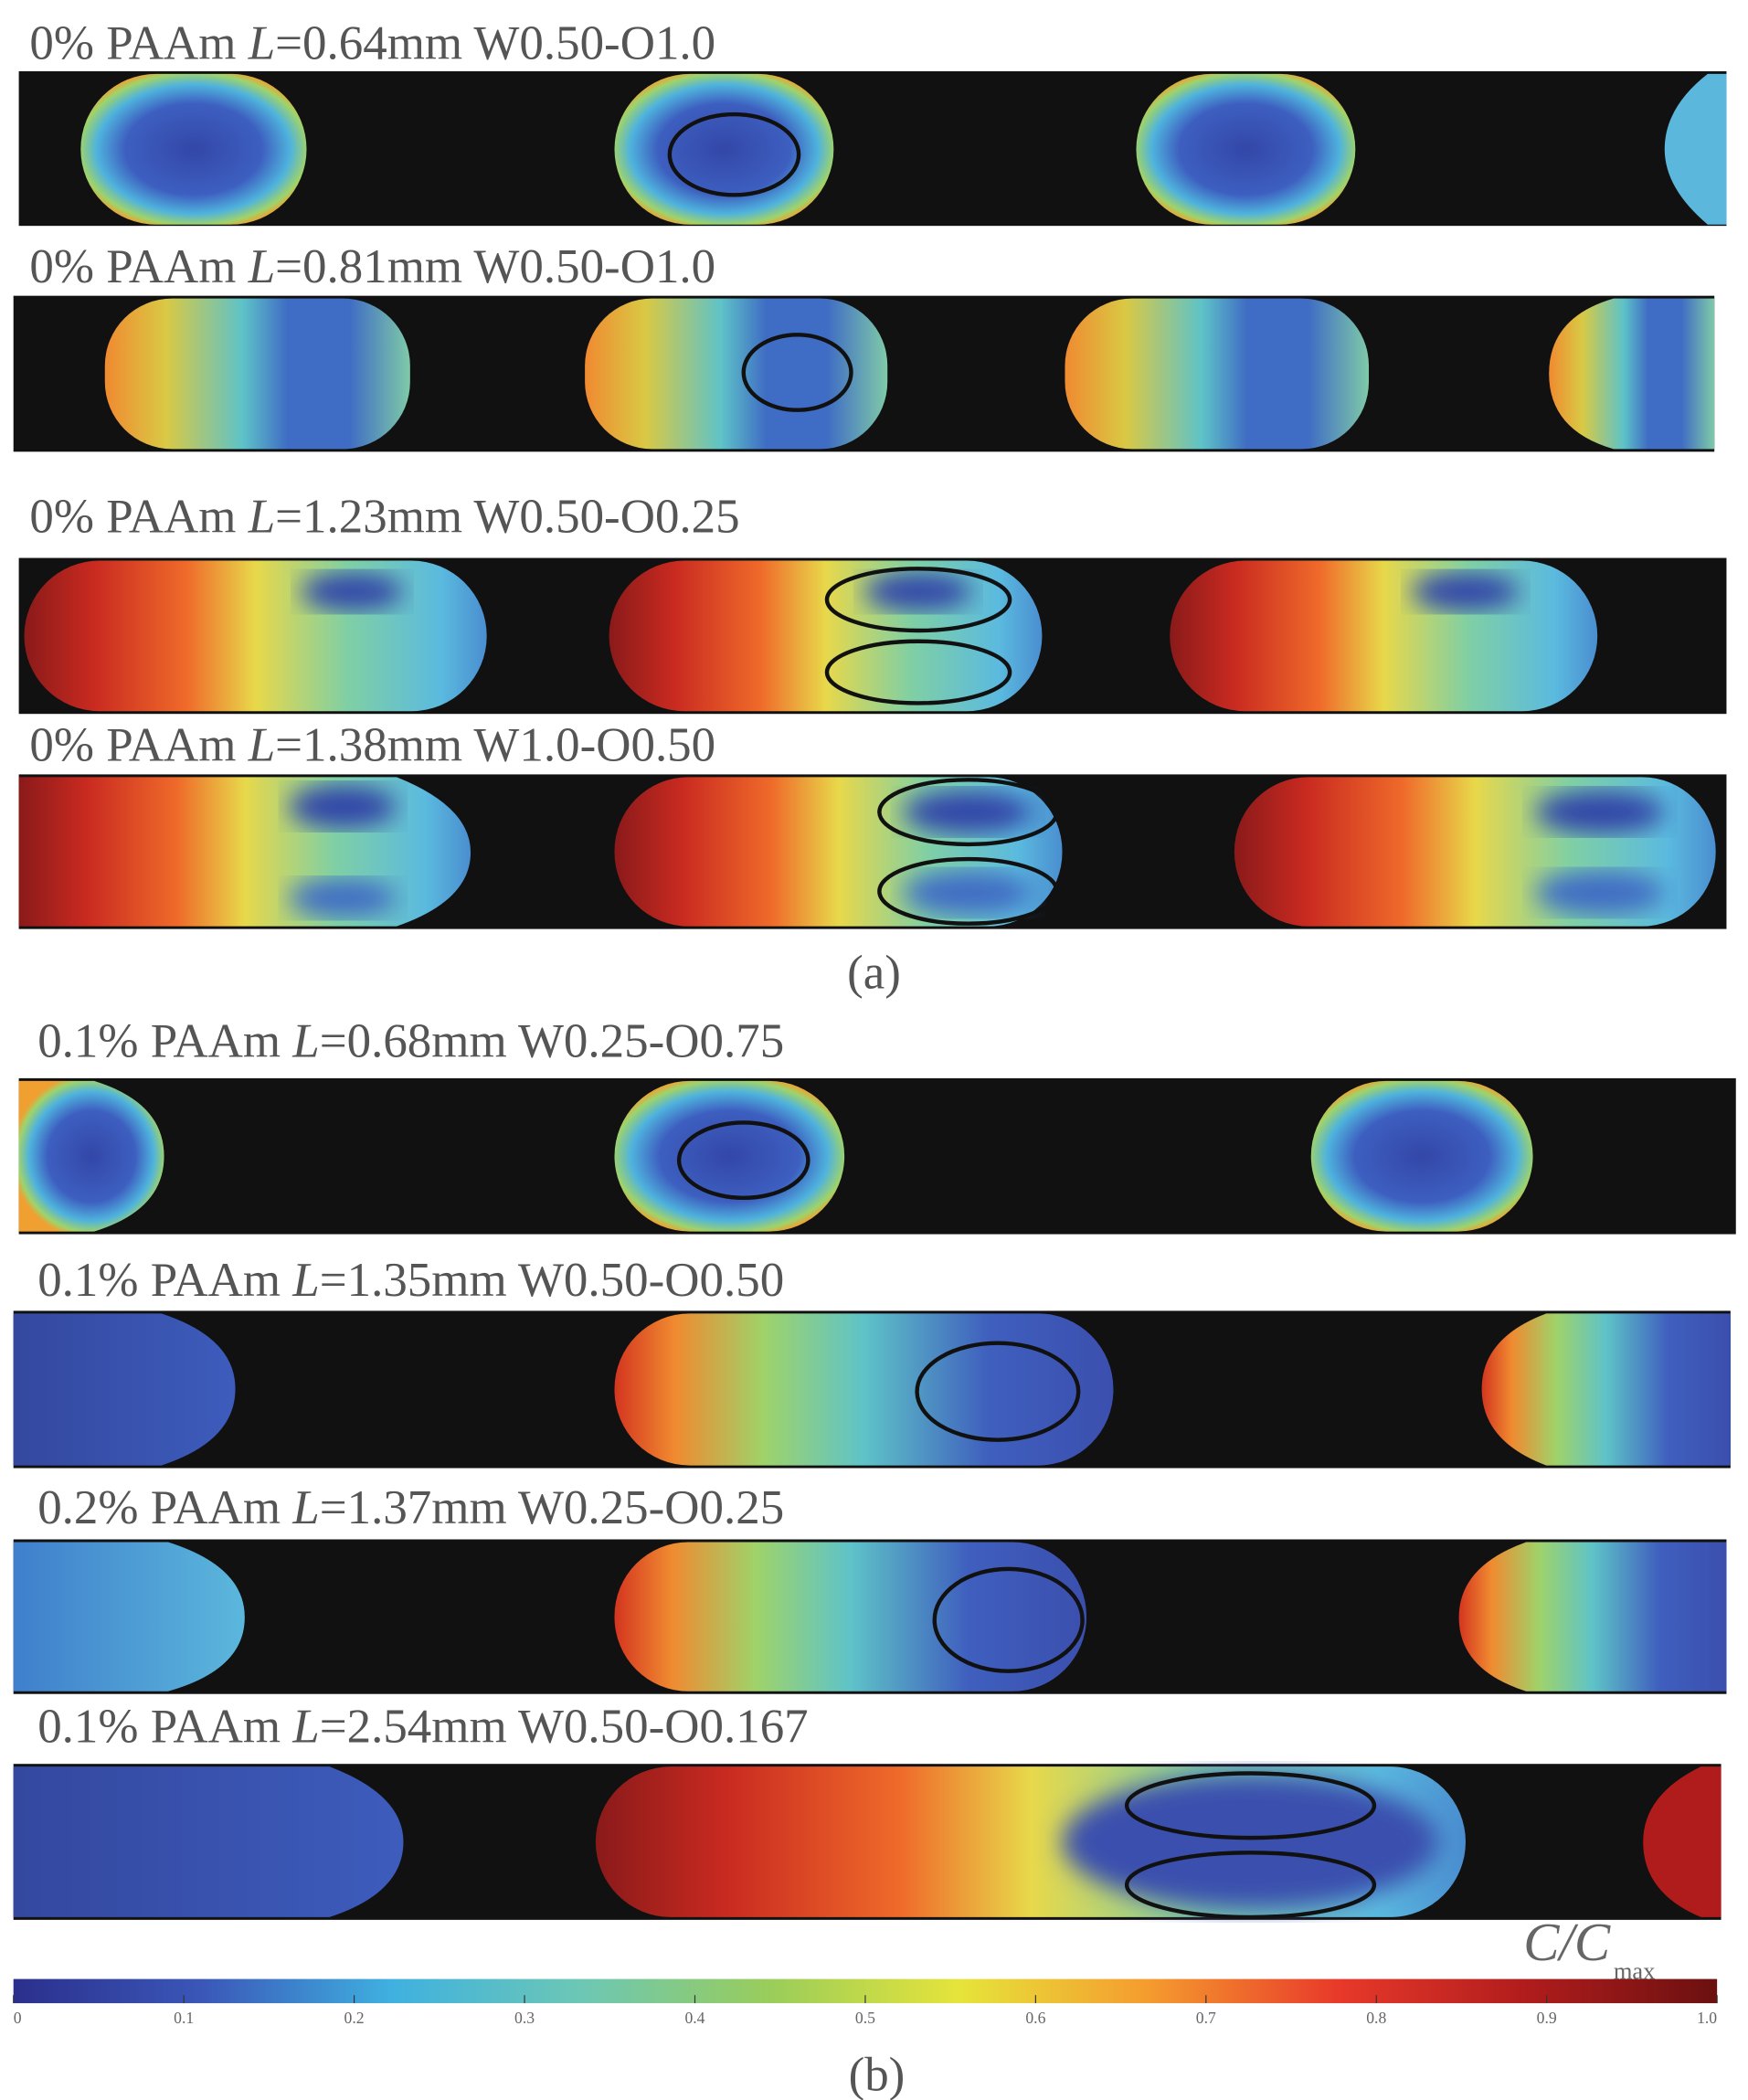 This screenshot has height=2100, width=1748. What do you see at coordinates (866, 1970) in the screenshot?
I see `colorbar: C/C max 0 0.1 0.2 0.3 0.4 0.5 0.6 0.7 0.8 0.9 1.0` at bounding box center [866, 1970].